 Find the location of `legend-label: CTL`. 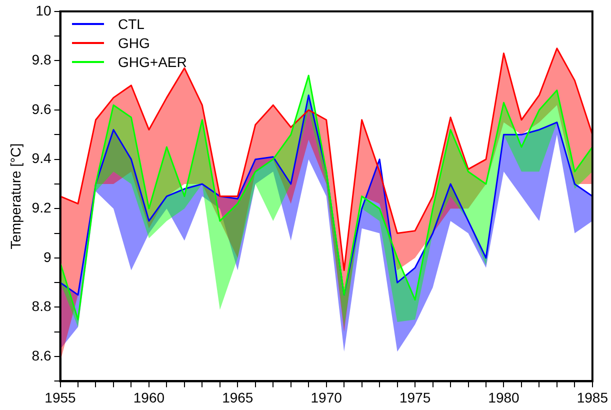

legend-label: CTL is located at coordinates (131, 24).